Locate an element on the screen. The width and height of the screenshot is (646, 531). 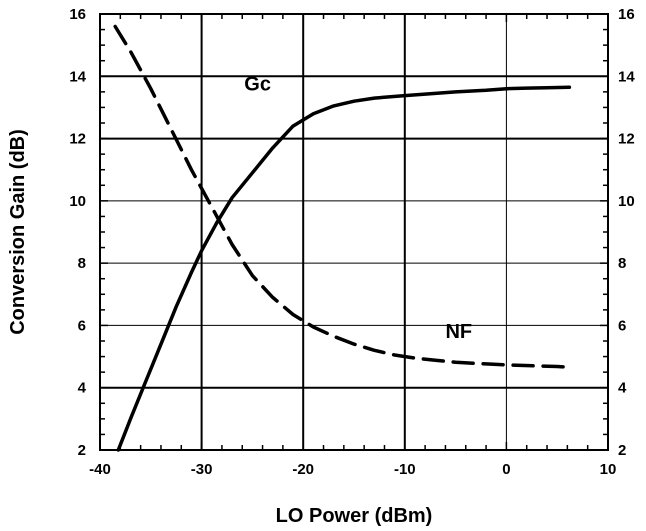
x-tick-label: 10 is located at coordinates (608, 469).